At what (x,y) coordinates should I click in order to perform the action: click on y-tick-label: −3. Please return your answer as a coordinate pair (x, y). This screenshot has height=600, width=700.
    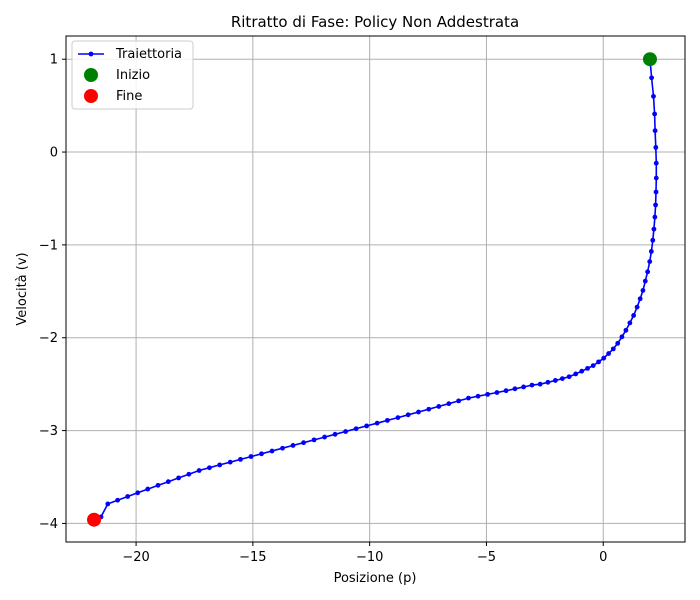
    Looking at the image, I should click on (48, 431).